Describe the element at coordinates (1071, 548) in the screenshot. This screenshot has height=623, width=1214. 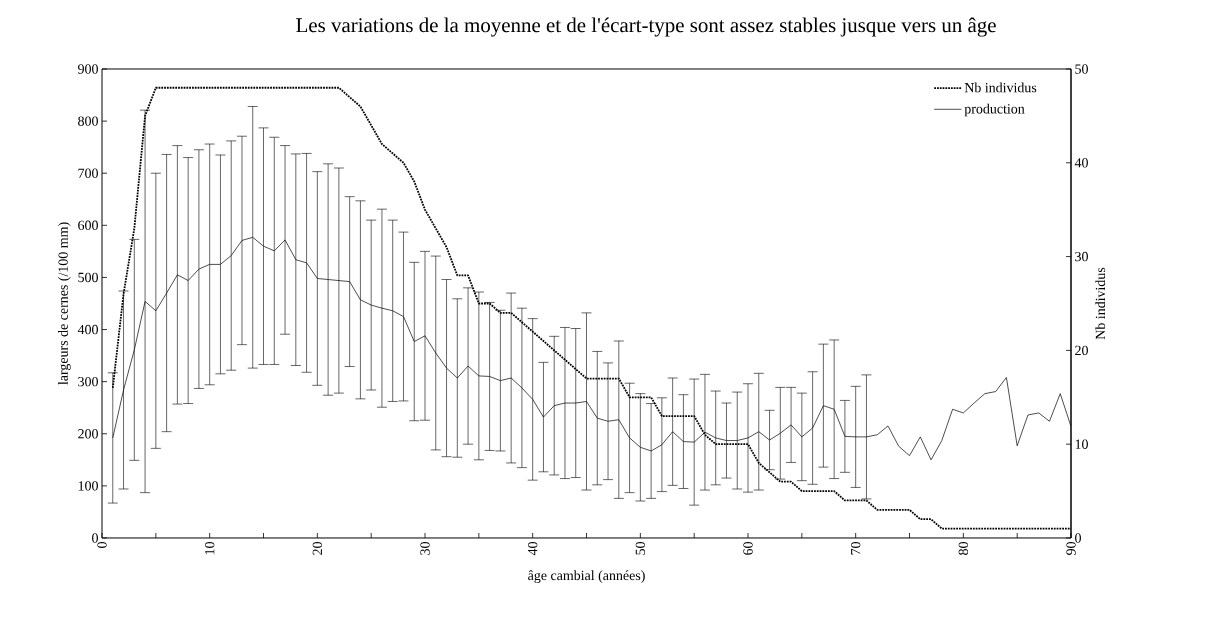
I see `x-tick-label: 90` at that location.